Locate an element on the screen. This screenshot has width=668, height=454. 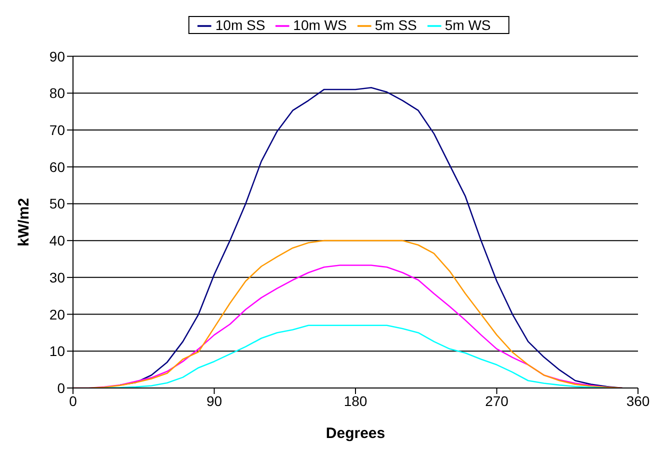
x-tick-label: 90 is located at coordinates (214, 400).